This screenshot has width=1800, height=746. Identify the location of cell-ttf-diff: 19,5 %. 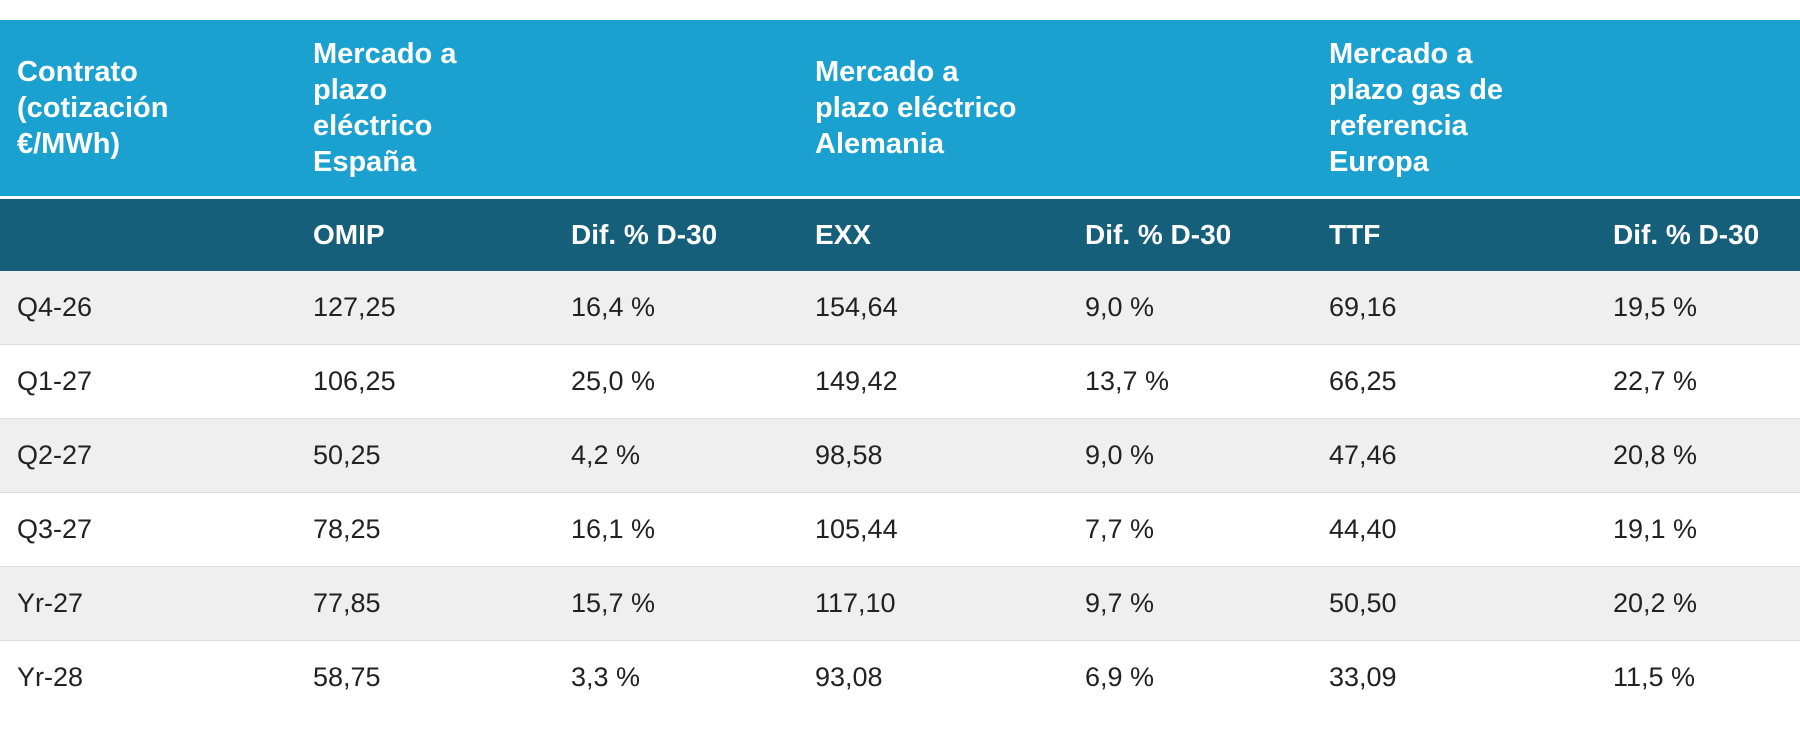
(1698, 307).